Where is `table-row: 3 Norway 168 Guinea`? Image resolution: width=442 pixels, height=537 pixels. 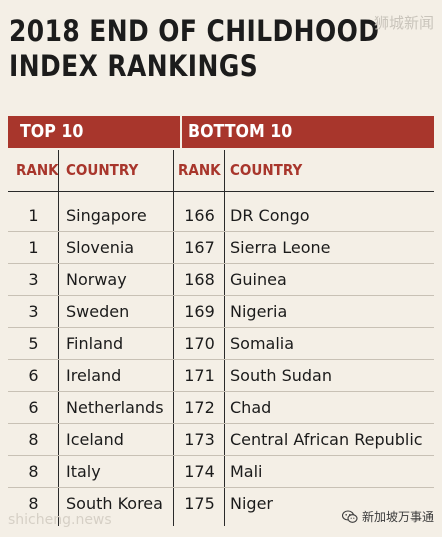 table-row: 3 Norway 168 Guinea is located at coordinates (221, 280).